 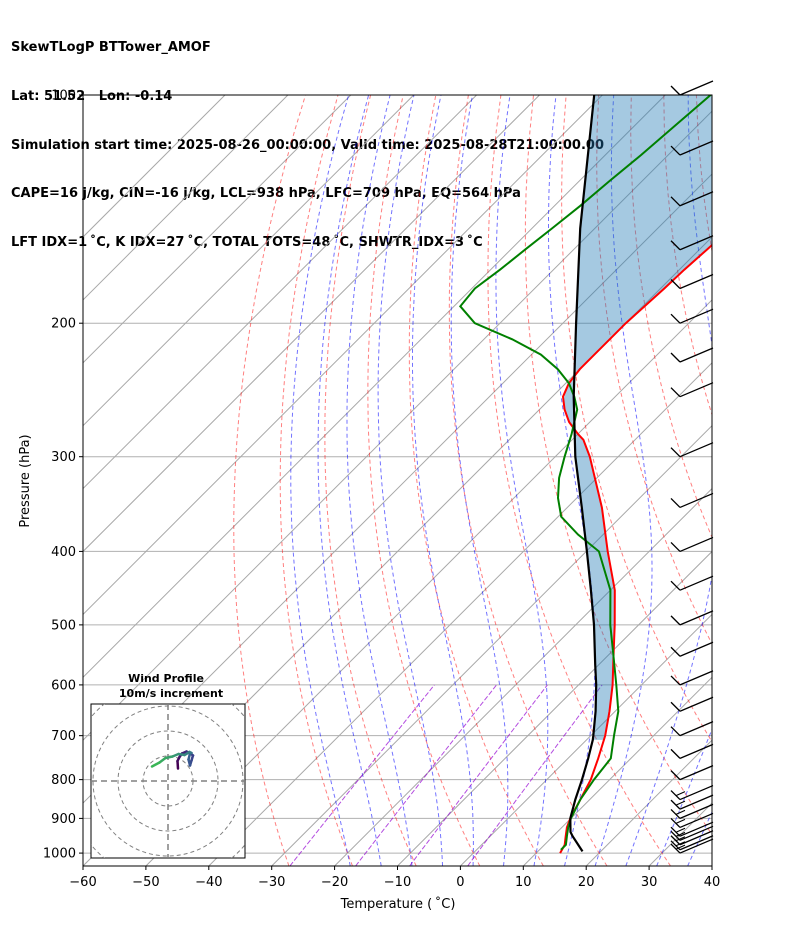 I want to click on hodograph: Wind Profile 10m/s increment, so click(x=168, y=765).